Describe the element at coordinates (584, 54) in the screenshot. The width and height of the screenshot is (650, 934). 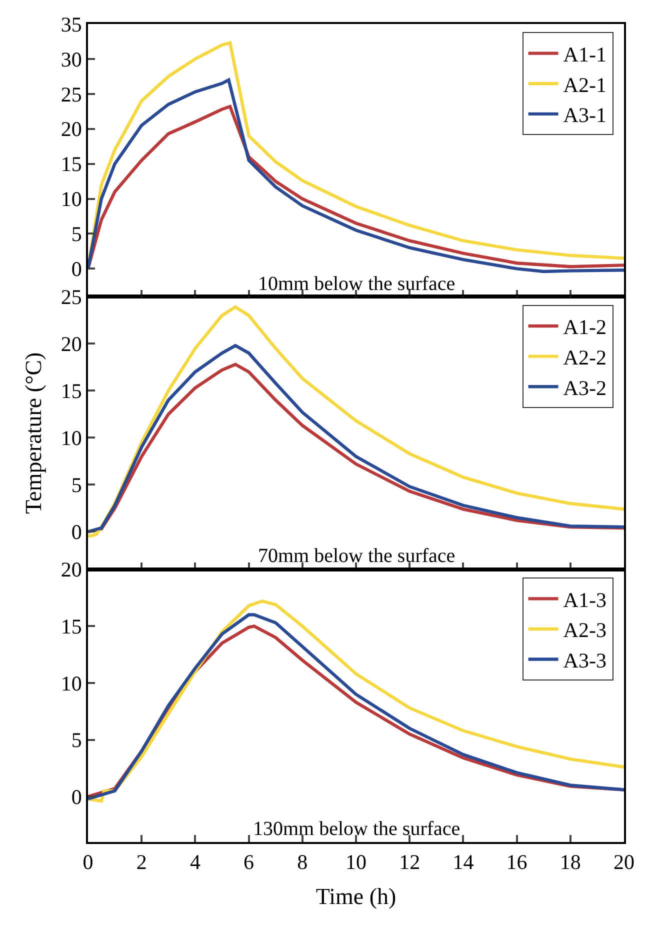
I see `legend-label: A1-1` at that location.